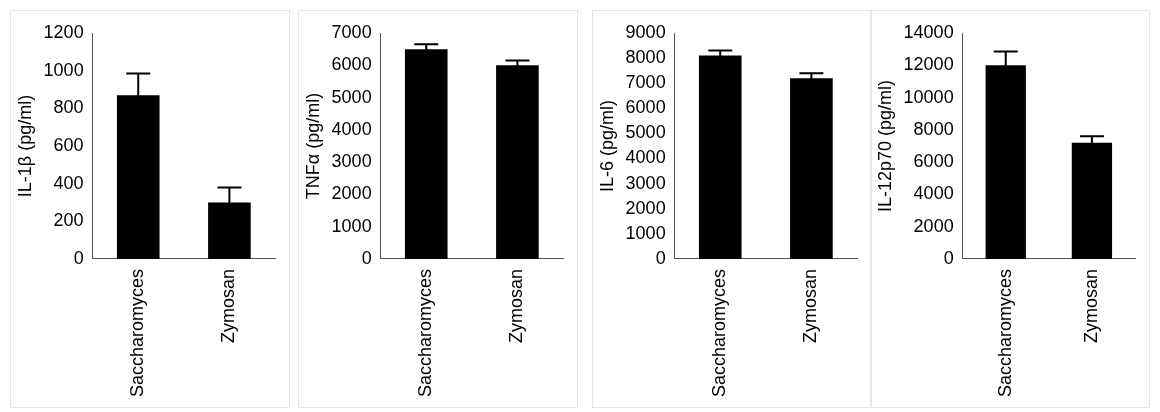  What do you see at coordinates (606, 145) in the screenshot?
I see `y-axis-title: IL-6 (pg/ml)` at bounding box center [606, 145].